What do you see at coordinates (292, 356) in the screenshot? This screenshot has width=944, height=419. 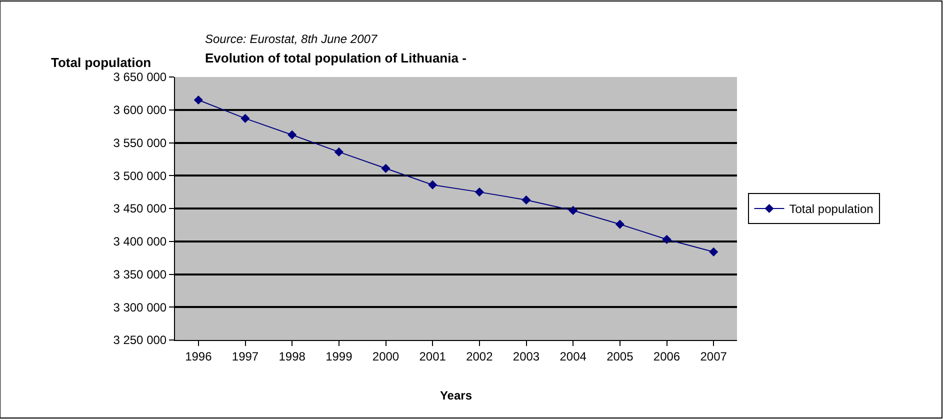 I see `x-tick-label: 1998` at bounding box center [292, 356].